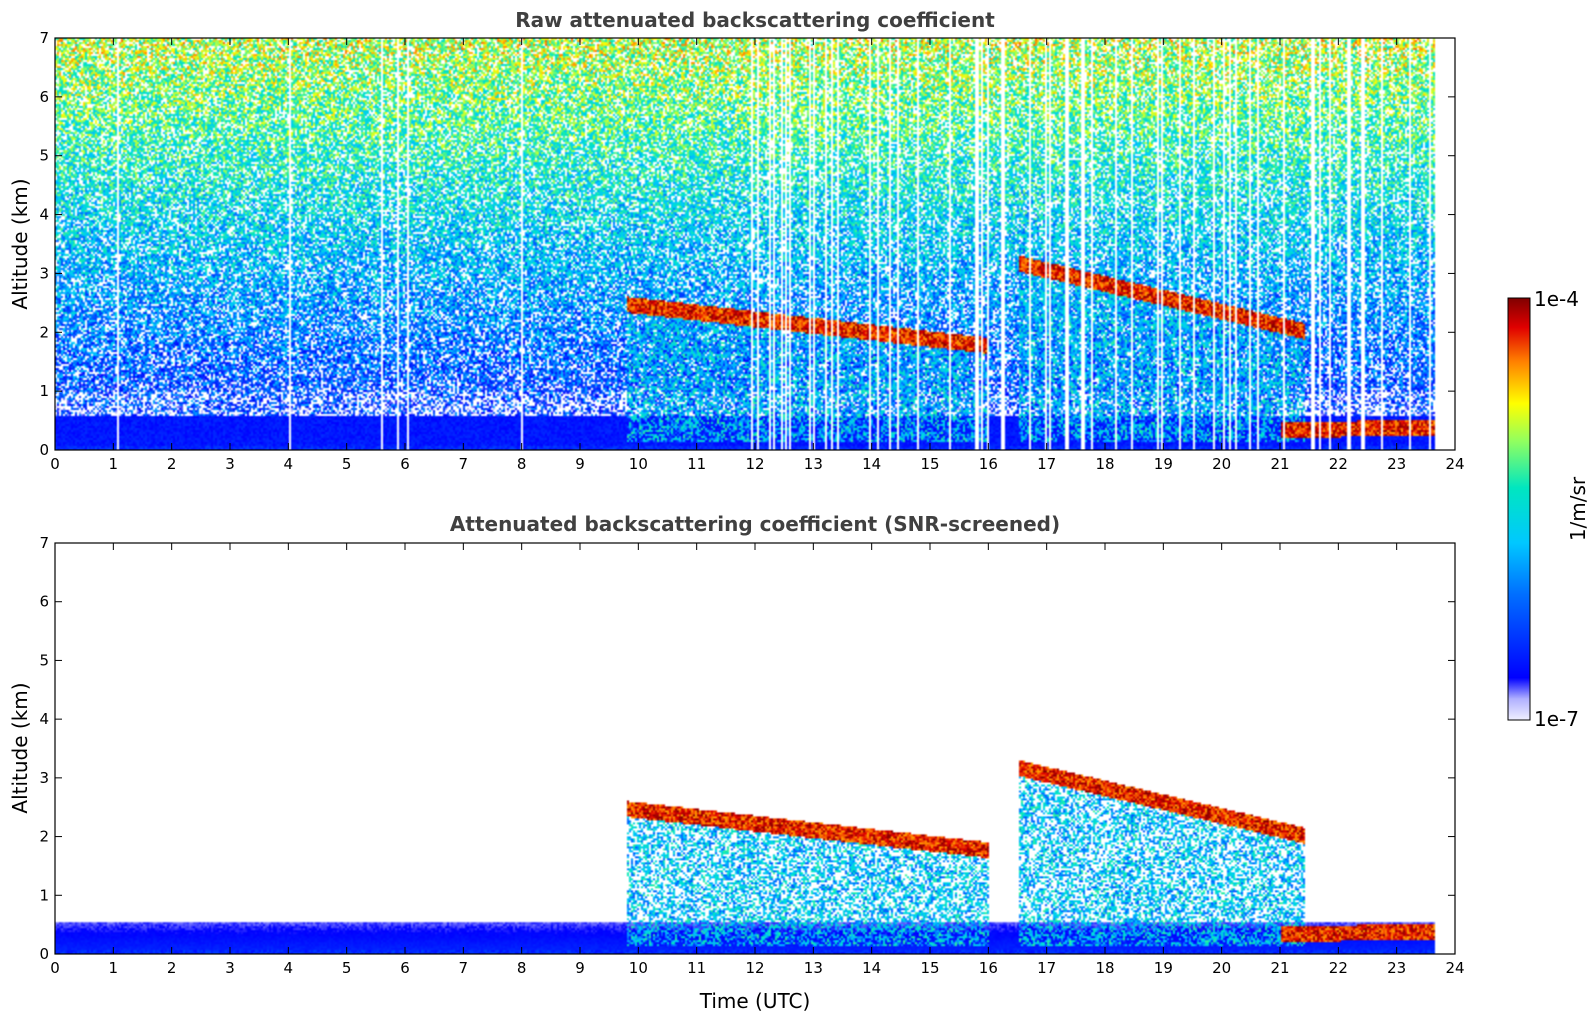  I want to click on colorbar: 1e-4 1e-7 1/m/sr, so click(1548, 509).